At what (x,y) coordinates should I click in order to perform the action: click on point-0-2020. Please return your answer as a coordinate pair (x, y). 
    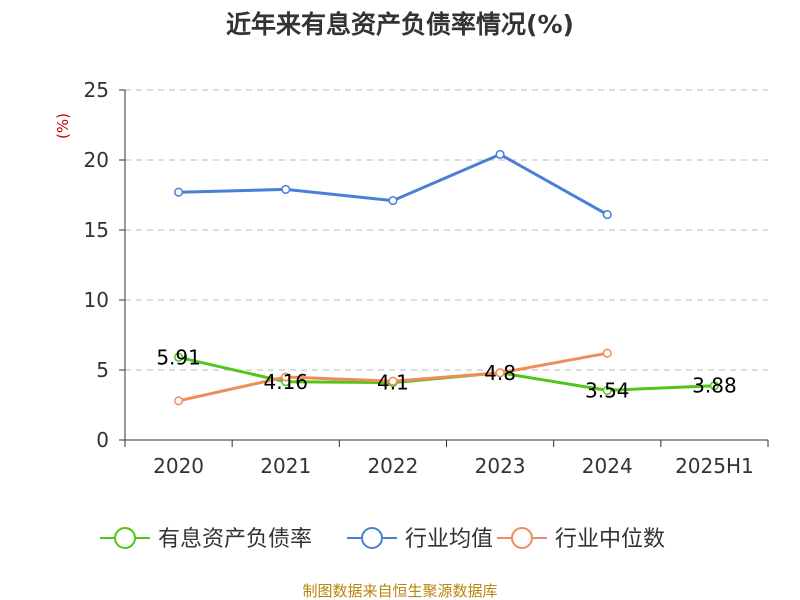
    Looking at the image, I should click on (179, 357).